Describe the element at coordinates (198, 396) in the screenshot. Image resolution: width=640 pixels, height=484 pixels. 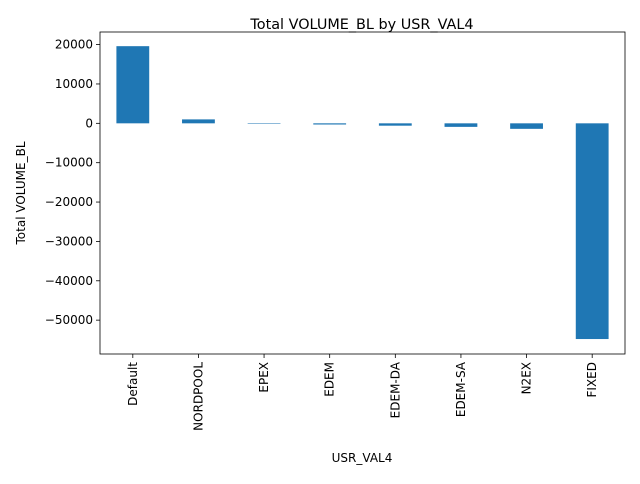
I see `x-tick-label: NORDPOOL` at that location.